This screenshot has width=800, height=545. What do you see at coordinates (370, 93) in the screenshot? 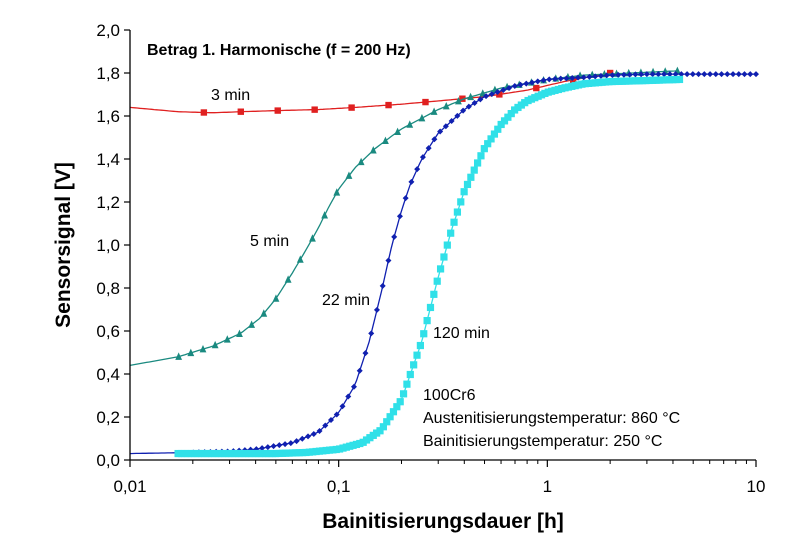
I see `series-line` at bounding box center [370, 93].